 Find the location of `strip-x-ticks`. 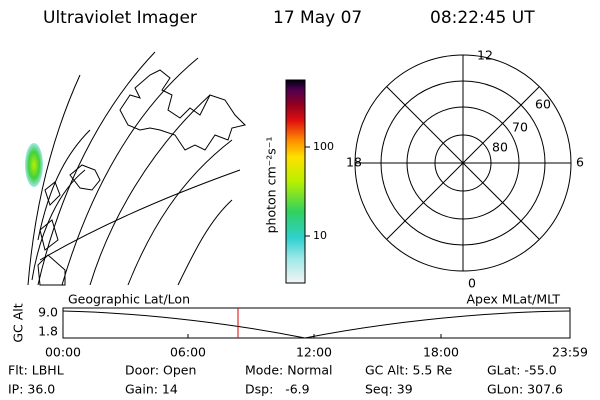

strip-x-ticks is located at coordinates (314, 336).